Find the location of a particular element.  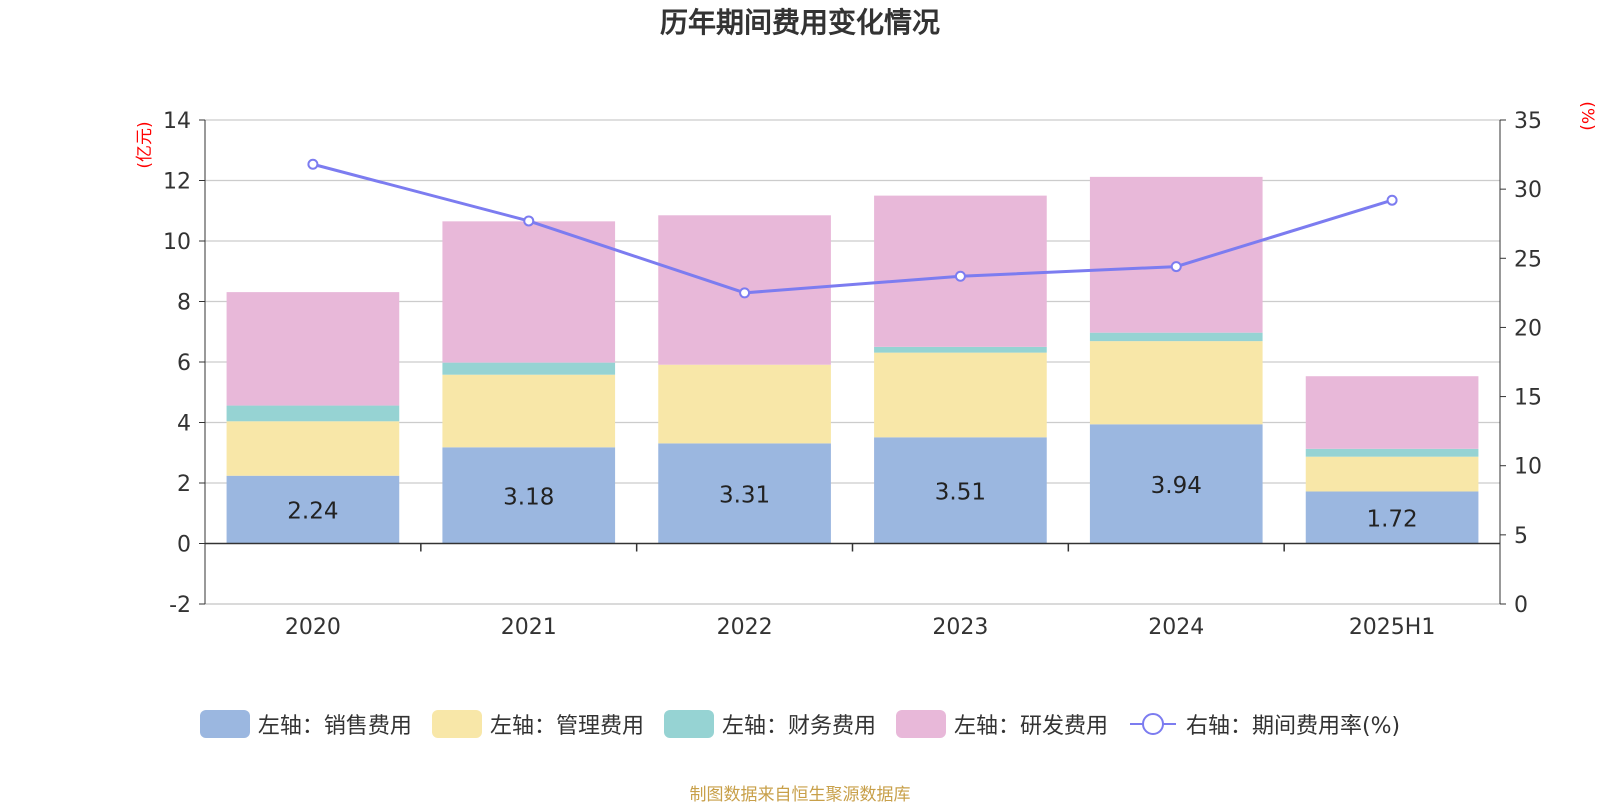

right-axis-tick-label: 35 is located at coordinates (1528, 121).